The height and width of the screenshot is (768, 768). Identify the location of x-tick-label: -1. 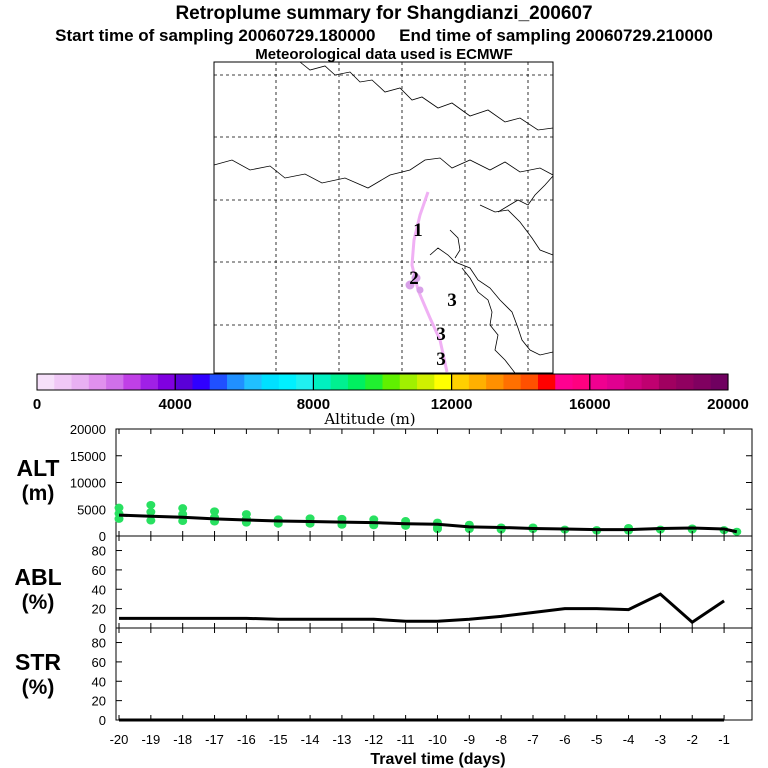
(724, 739).